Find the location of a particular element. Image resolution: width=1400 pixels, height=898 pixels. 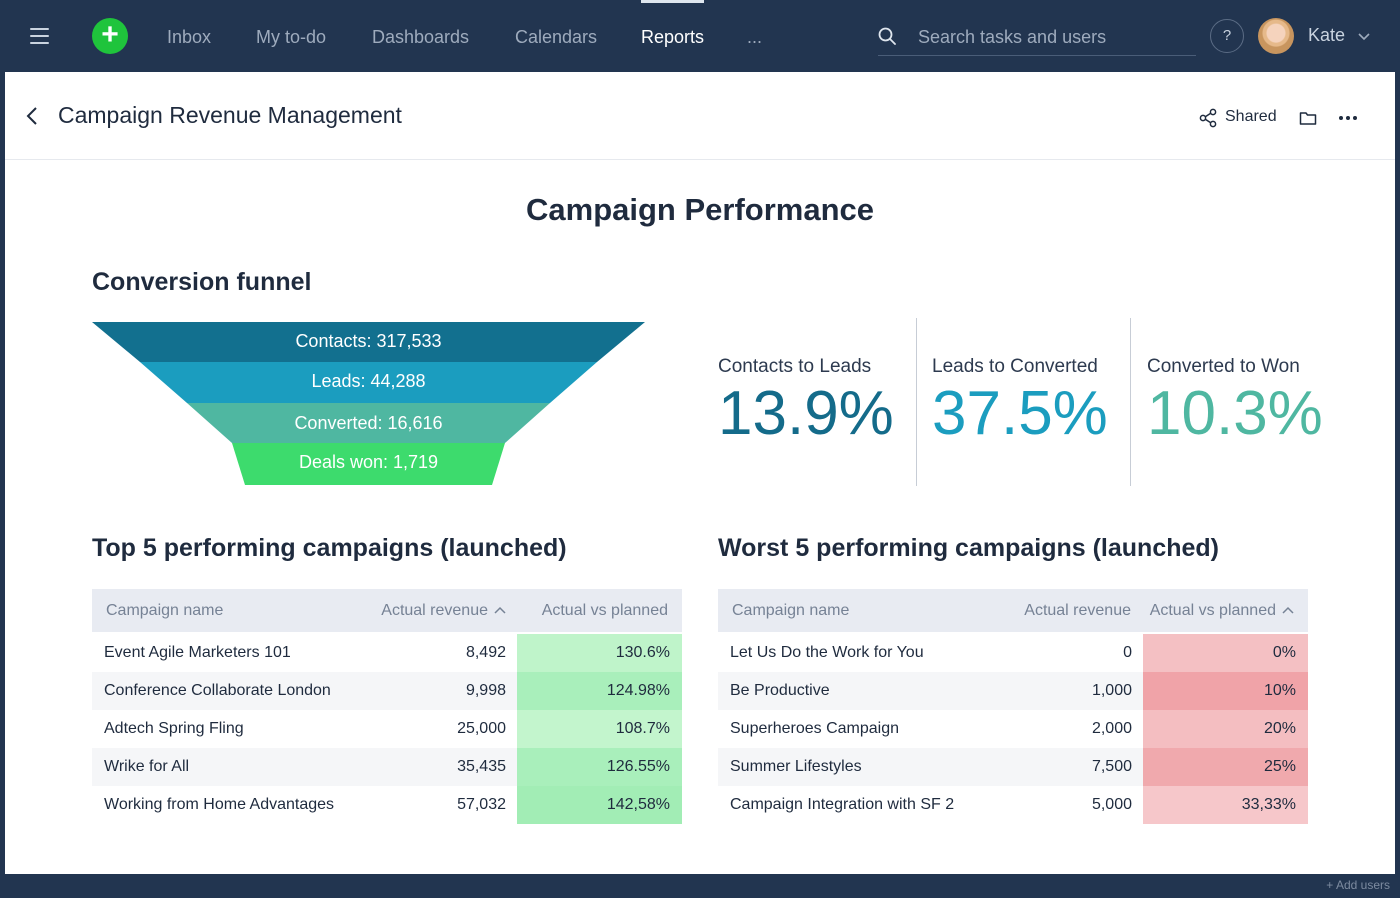

actual-vs-planned-cell: 0% is located at coordinates (1225, 653).